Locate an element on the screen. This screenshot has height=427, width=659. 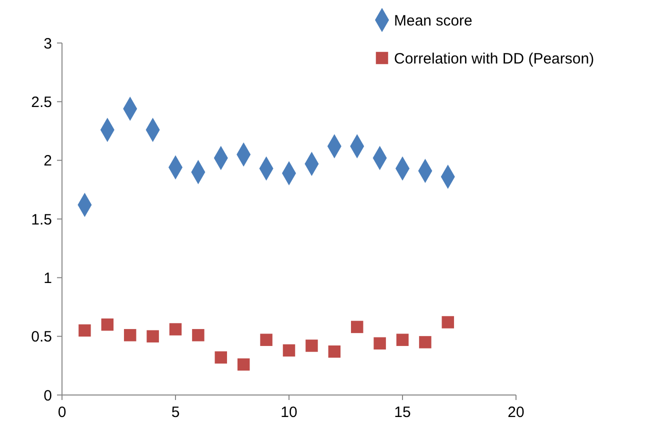
x-tick-label: 5 is located at coordinates (175, 412).